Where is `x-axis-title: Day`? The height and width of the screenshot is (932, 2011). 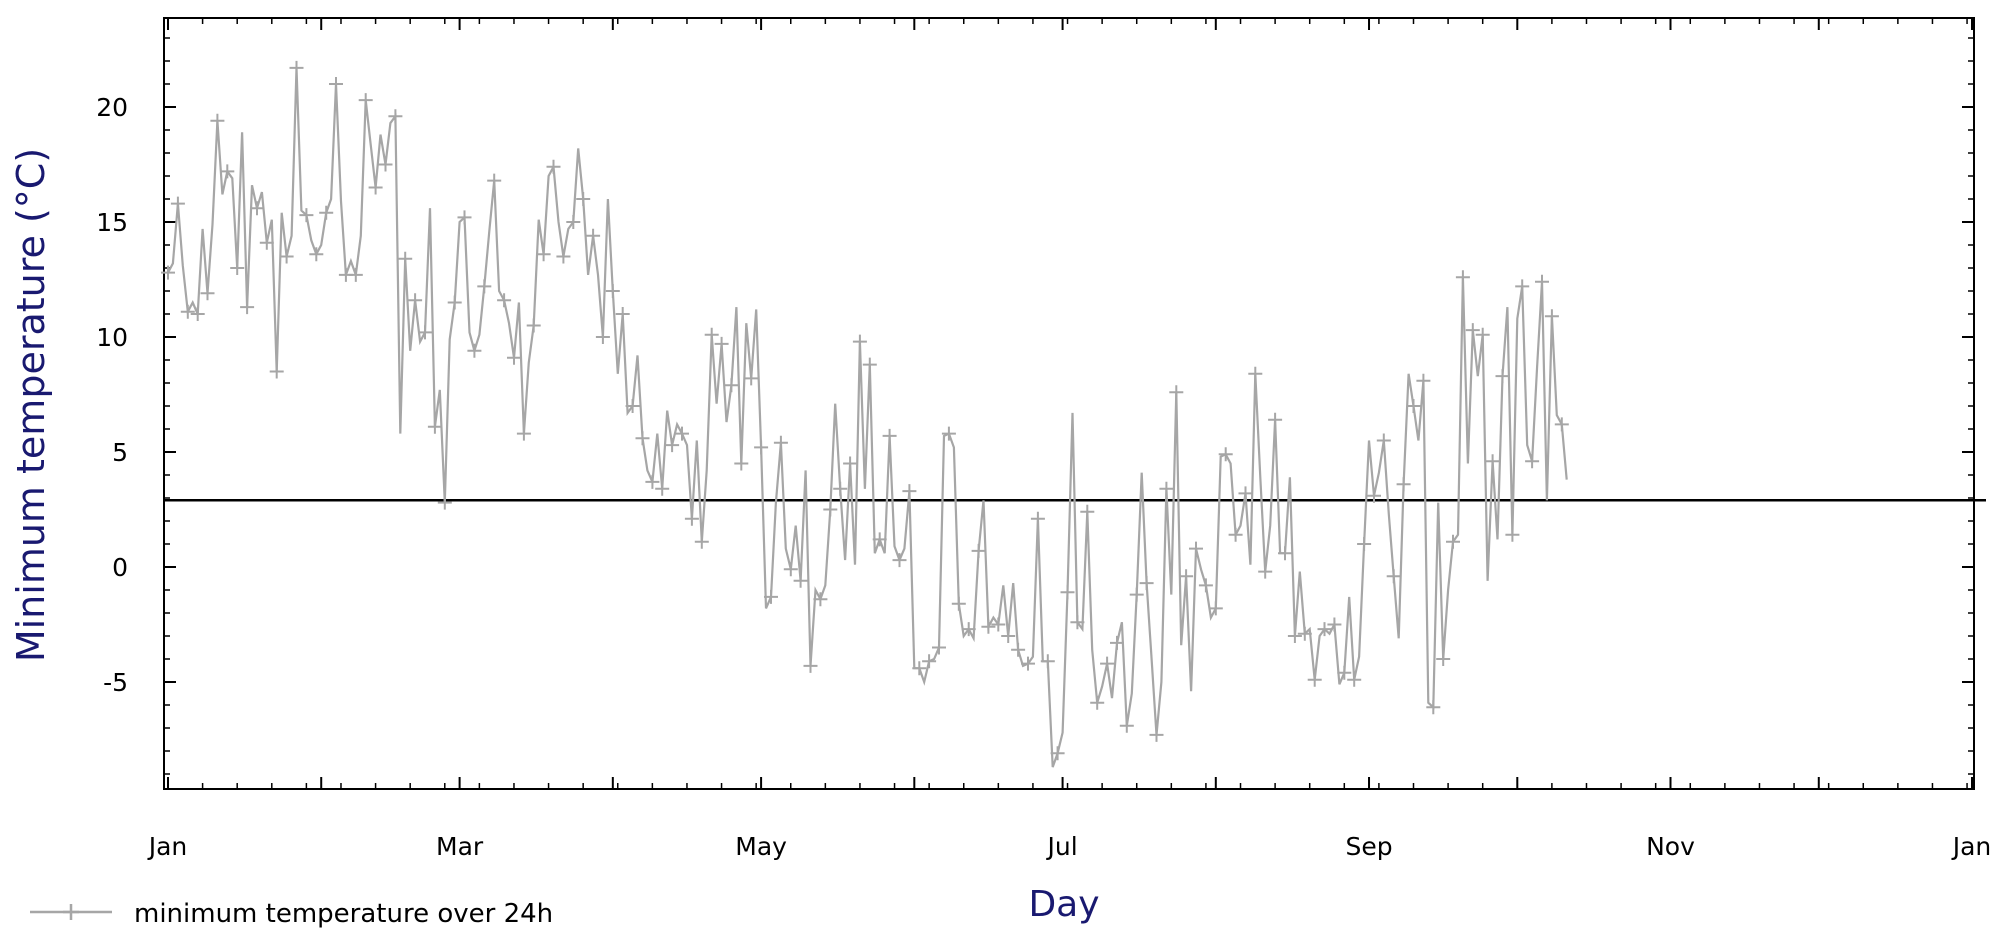 x-axis-title: Day is located at coordinates (1063, 904).